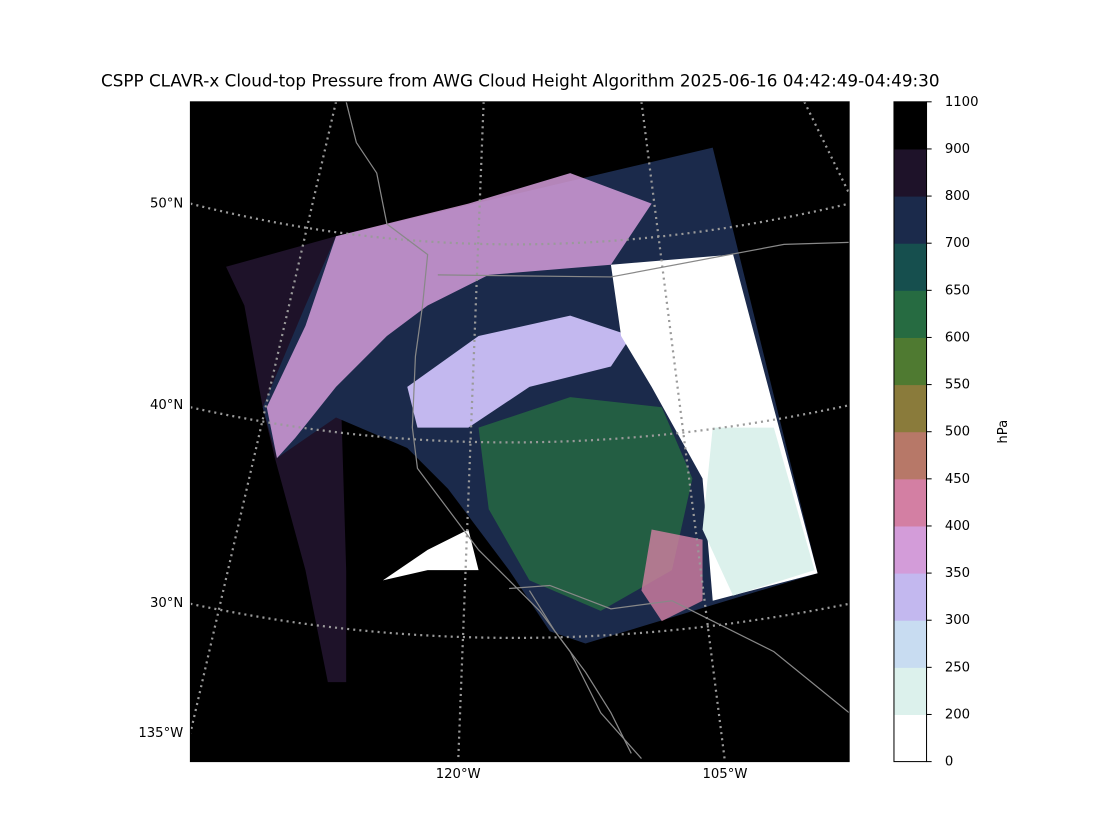  What do you see at coordinates (957, 290) in the screenshot?
I see `colorbar-tick-label: 650` at bounding box center [957, 290].